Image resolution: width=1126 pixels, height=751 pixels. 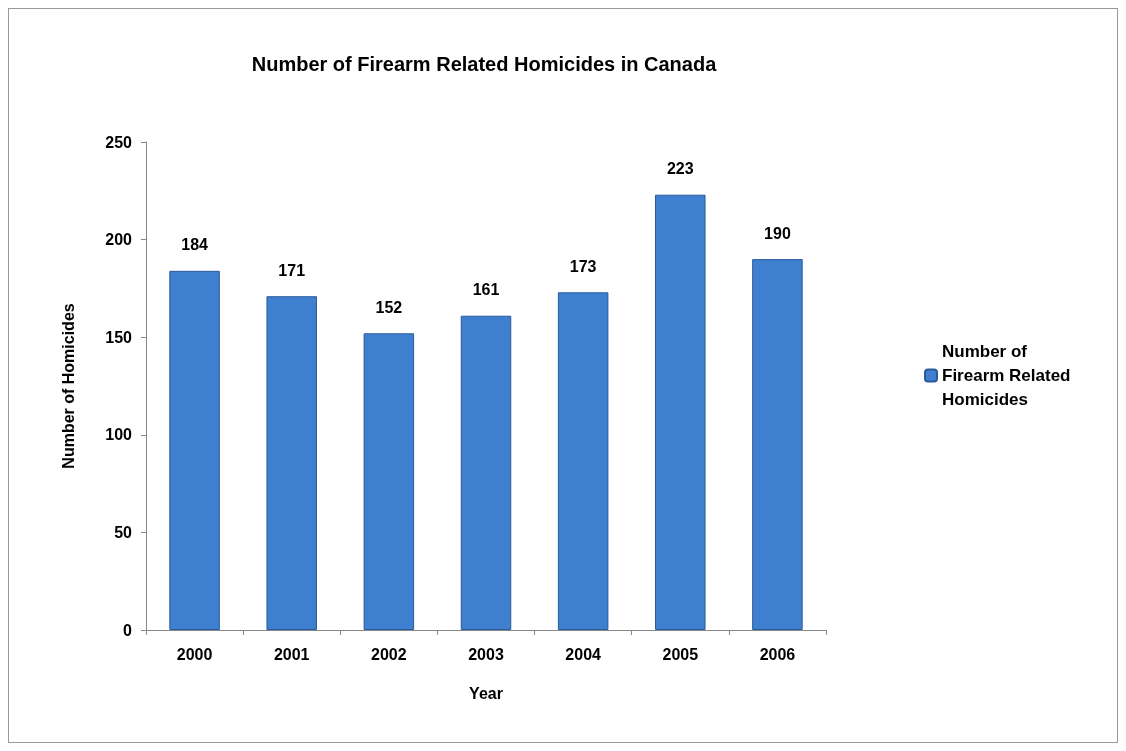 I want to click on data-label: 223, so click(x=680, y=169).